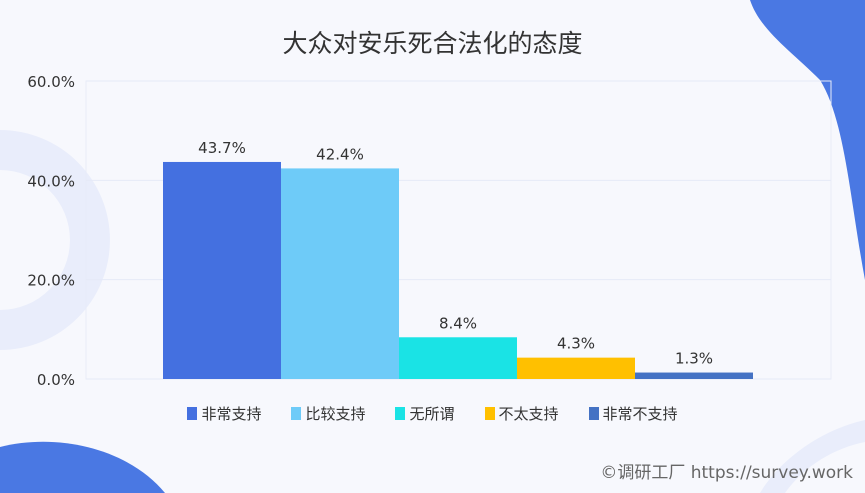  I want to click on legend: 非常支持 比较支持 无所谓 不太支持 非常不支持, so click(432, 413).